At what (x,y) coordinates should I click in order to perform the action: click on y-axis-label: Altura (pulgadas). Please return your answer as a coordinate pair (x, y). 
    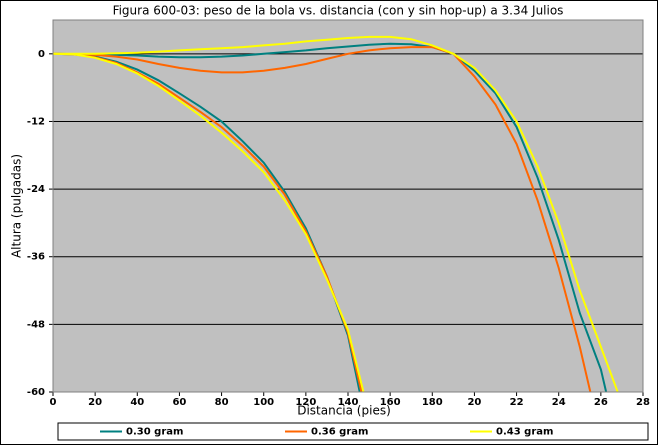
    Looking at the image, I should click on (17, 206).